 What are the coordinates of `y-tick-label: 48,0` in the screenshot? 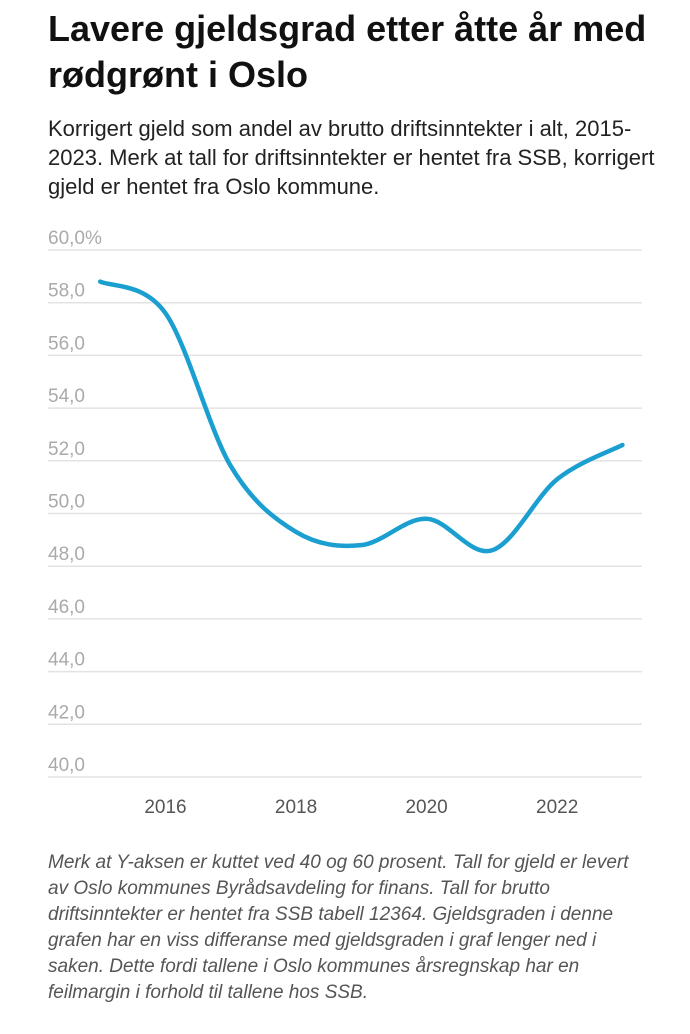 It's located at (66, 554).